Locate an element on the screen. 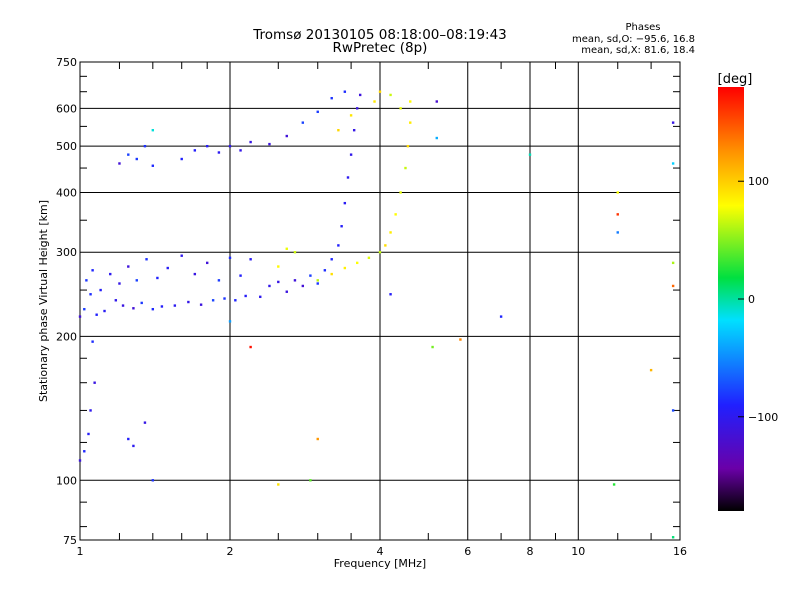 This screenshot has height=600, width=800. x-tick-label: 2 is located at coordinates (230, 551).